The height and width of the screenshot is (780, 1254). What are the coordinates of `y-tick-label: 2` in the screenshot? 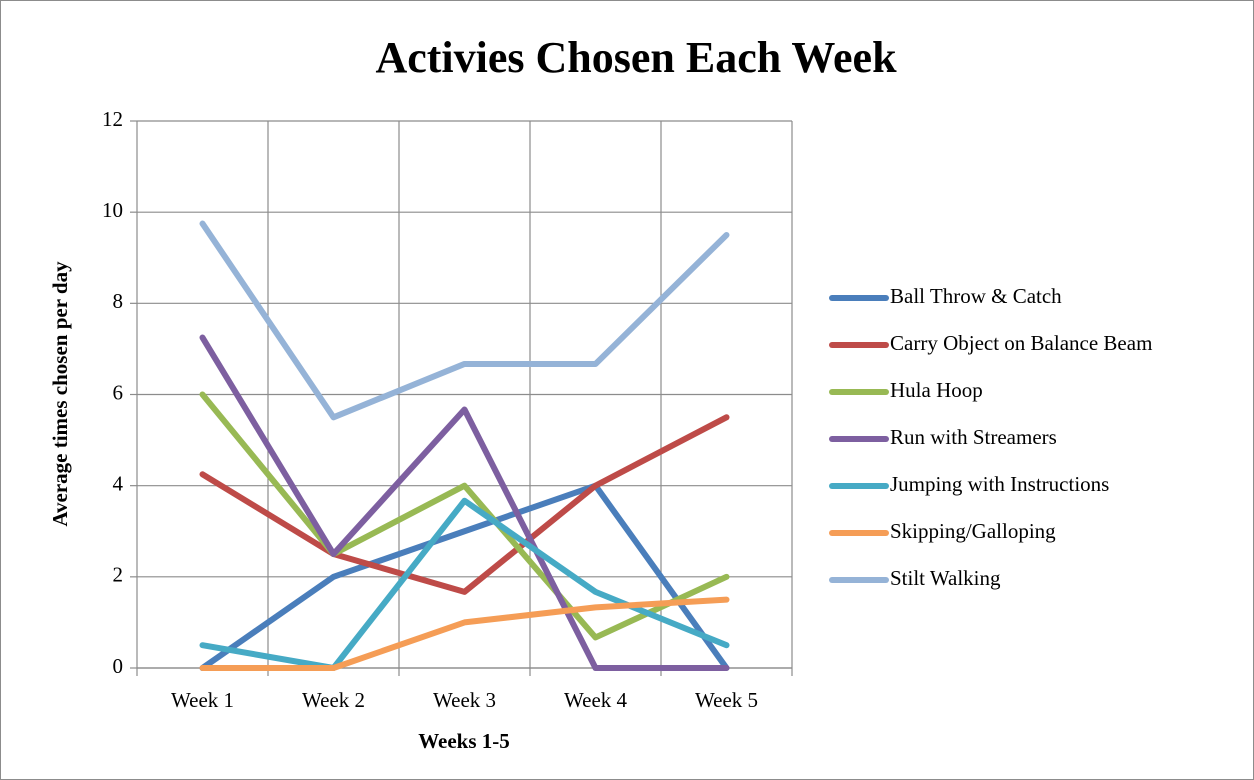 It's located at (118, 575).